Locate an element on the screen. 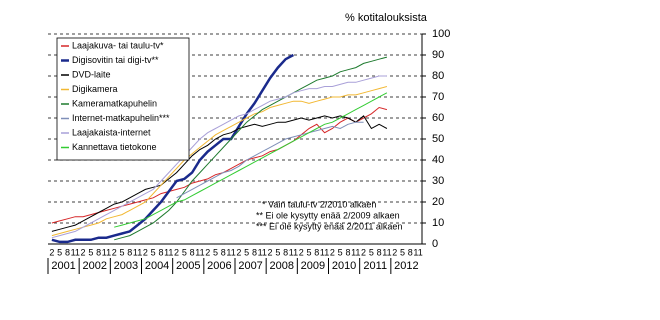 Image resolution: width=660 pixels, height=320 pixels. y-tick-label: 80 is located at coordinates (438, 76).